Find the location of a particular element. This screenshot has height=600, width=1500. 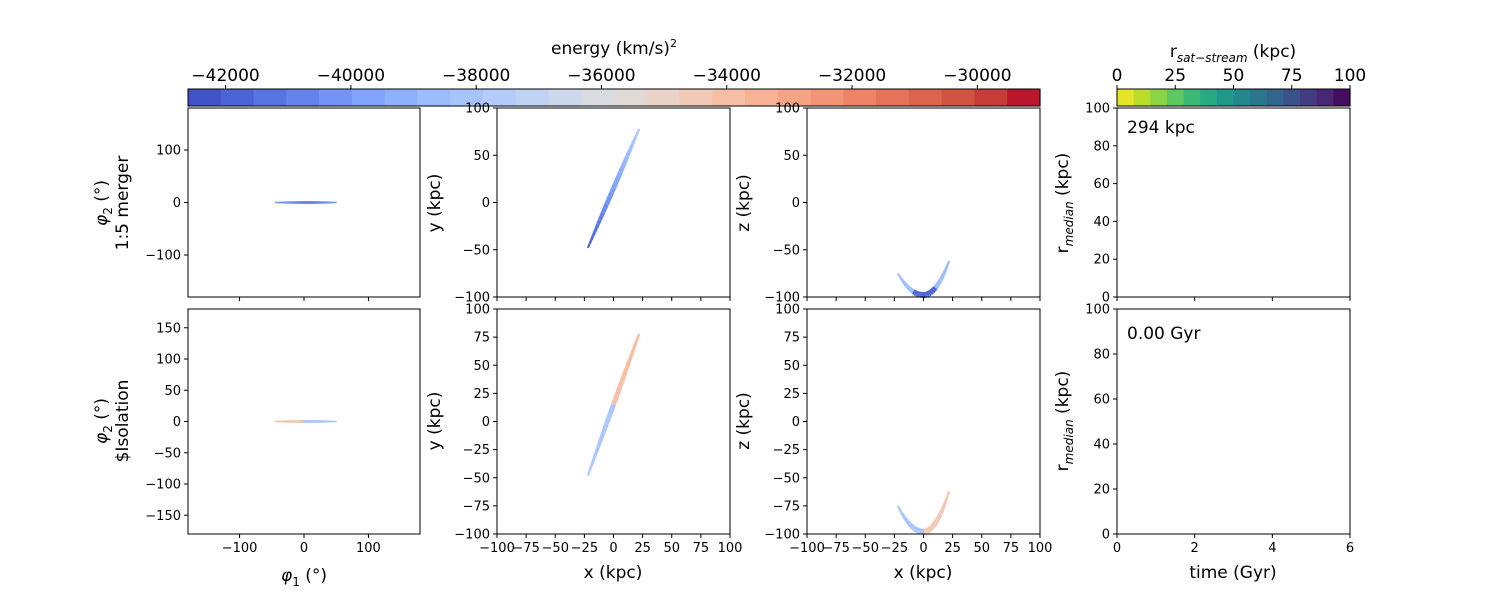

energy-colorbar-tick-label: −36000 is located at coordinates (601, 76).